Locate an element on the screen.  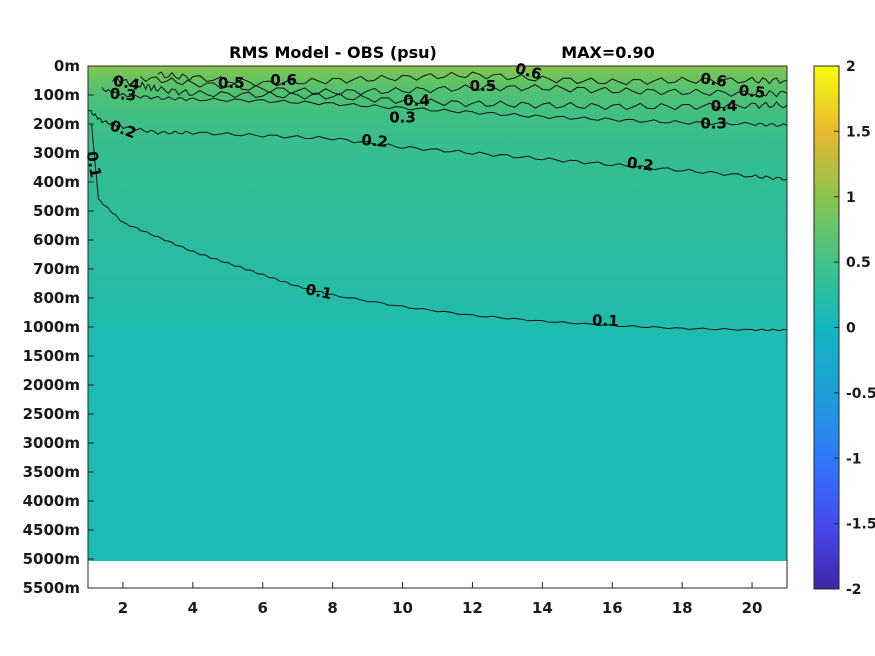
colorbar-tick-label: 1 is located at coordinates (851, 198).